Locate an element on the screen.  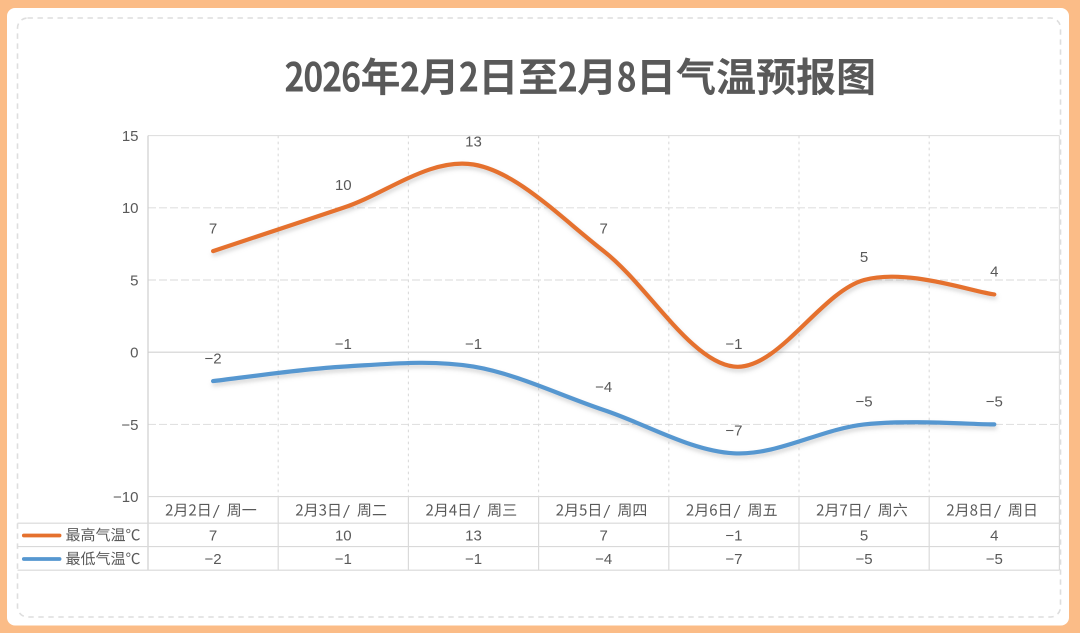
svg-text: 15 is located at coordinates (130, 136).